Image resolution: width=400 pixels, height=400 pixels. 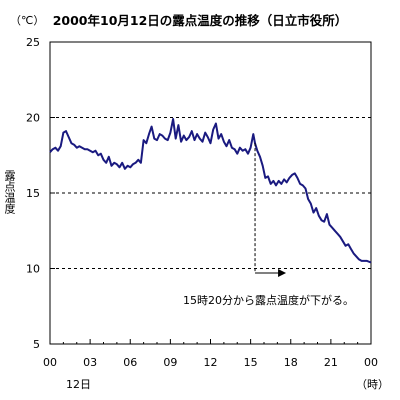 What do you see at coordinates (268, 300) in the screenshot?
I see `annotation-text: 15時20分から露点温度が下がる。` at bounding box center [268, 300].